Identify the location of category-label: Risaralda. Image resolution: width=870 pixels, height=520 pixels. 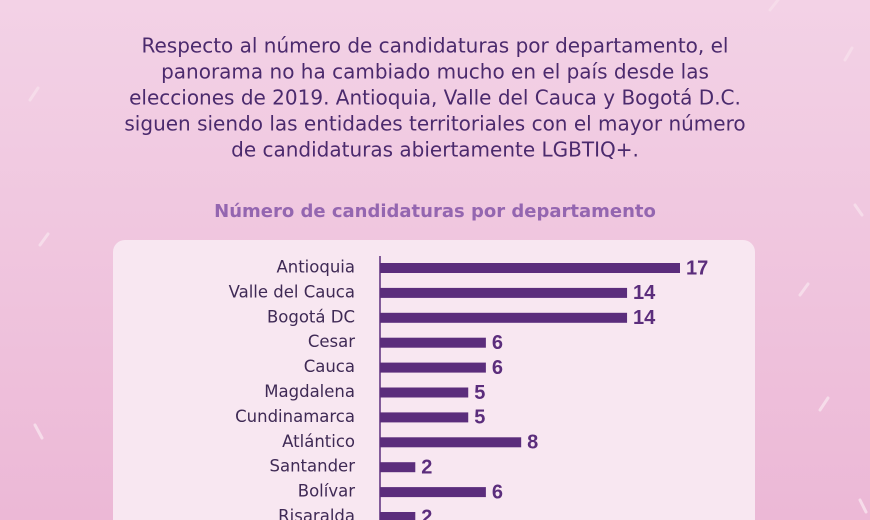
(316, 513).